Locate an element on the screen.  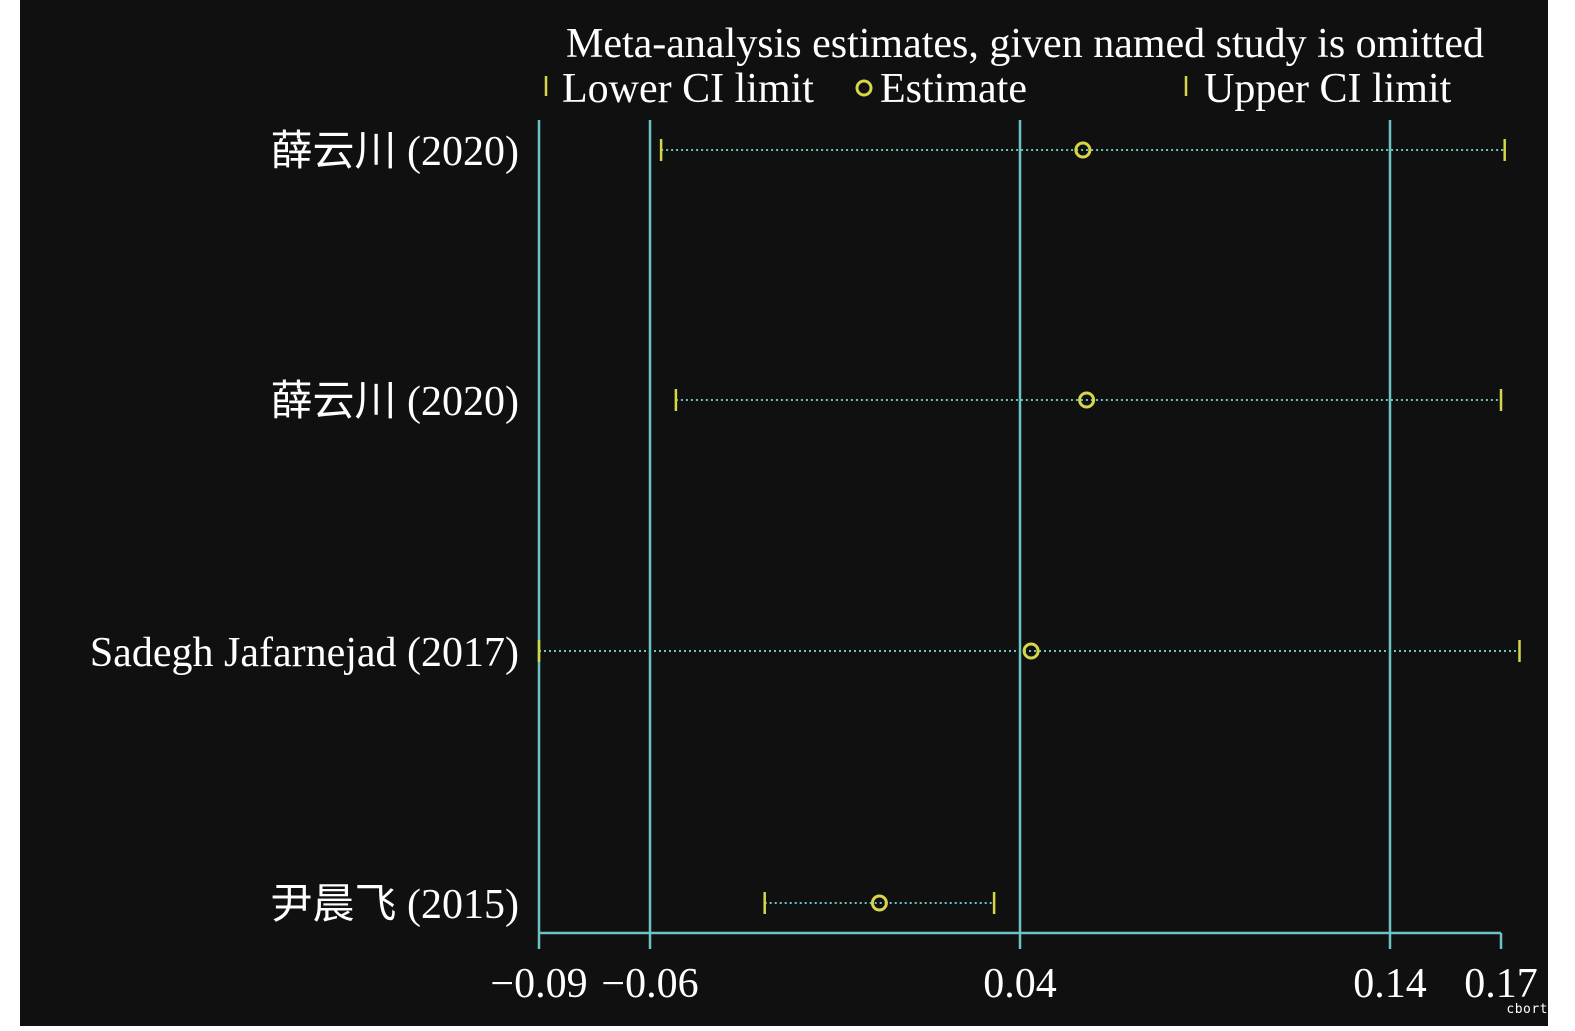
legend-label-2: Upper CI limit is located at coordinates (1328, 89).